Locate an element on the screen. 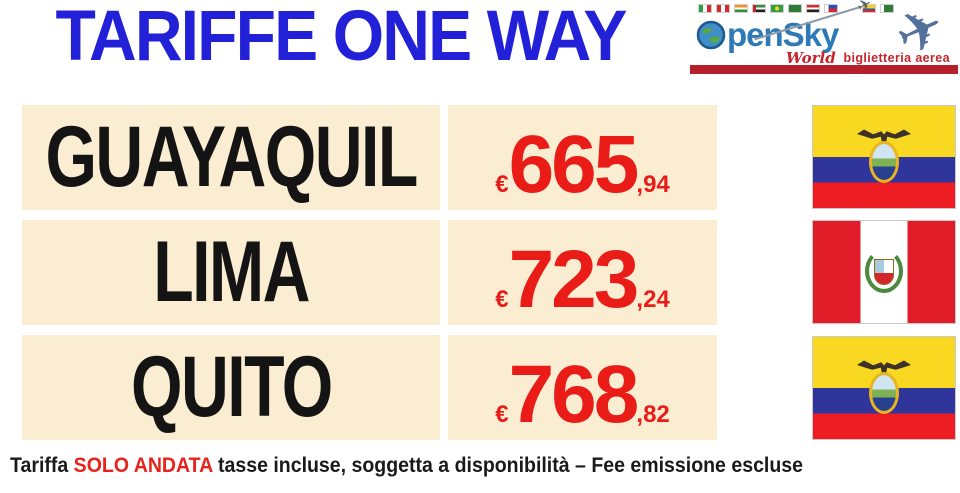  logo-tagline: biglietteria aerea is located at coordinates (896, 58).